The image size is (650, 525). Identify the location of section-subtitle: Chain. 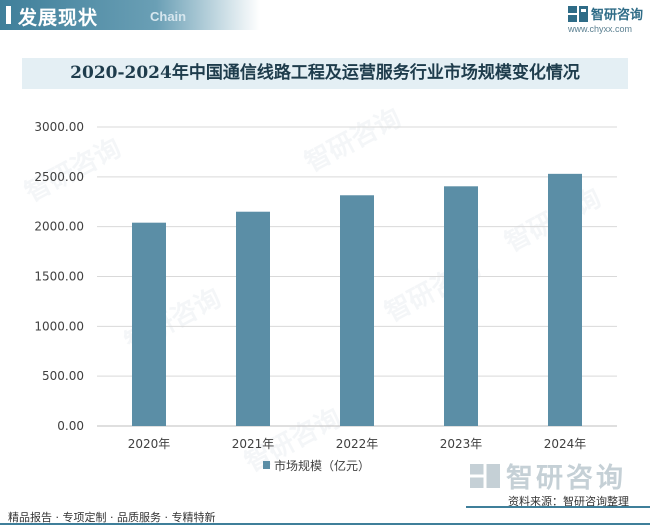
(168, 16).